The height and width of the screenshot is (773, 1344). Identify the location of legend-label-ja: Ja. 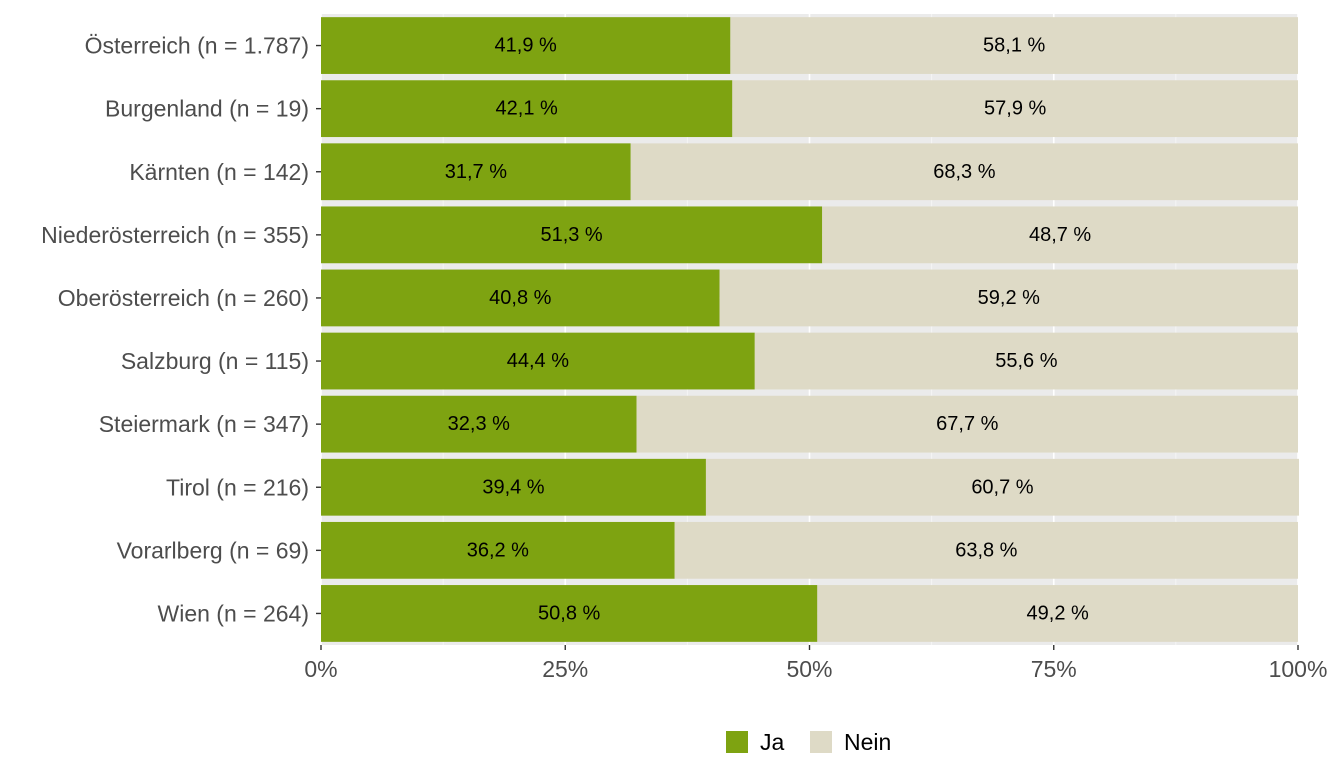
(772, 742).